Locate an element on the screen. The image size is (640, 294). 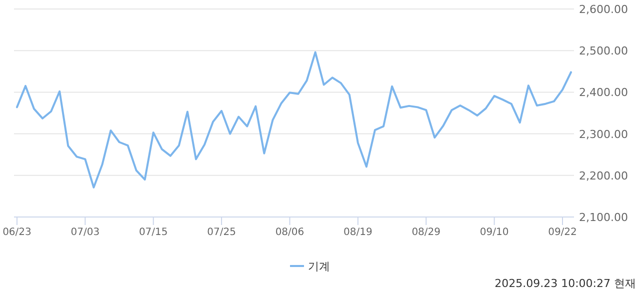
y-tick-label: 2,500.00 is located at coordinates (603, 51).